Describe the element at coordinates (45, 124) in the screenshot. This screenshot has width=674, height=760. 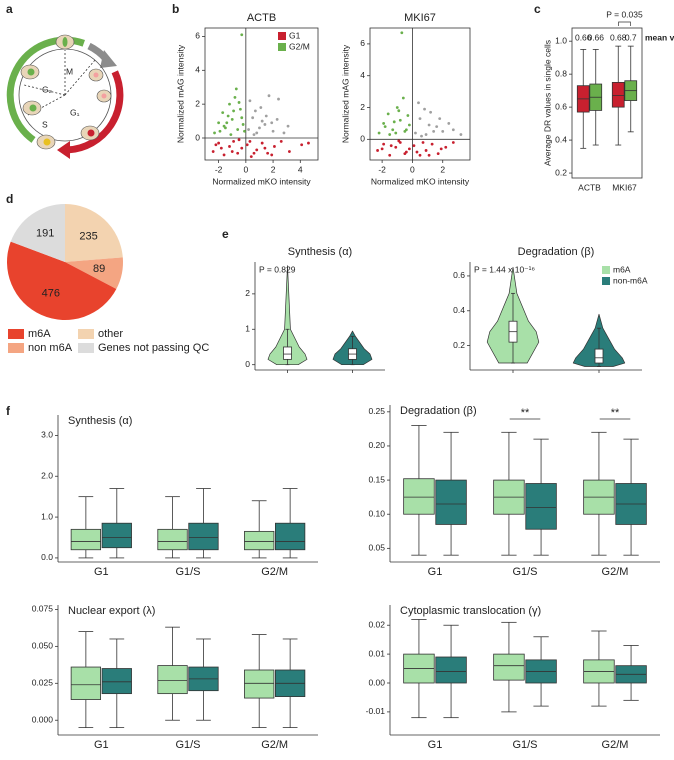
I see `phase-label: S` at that location.